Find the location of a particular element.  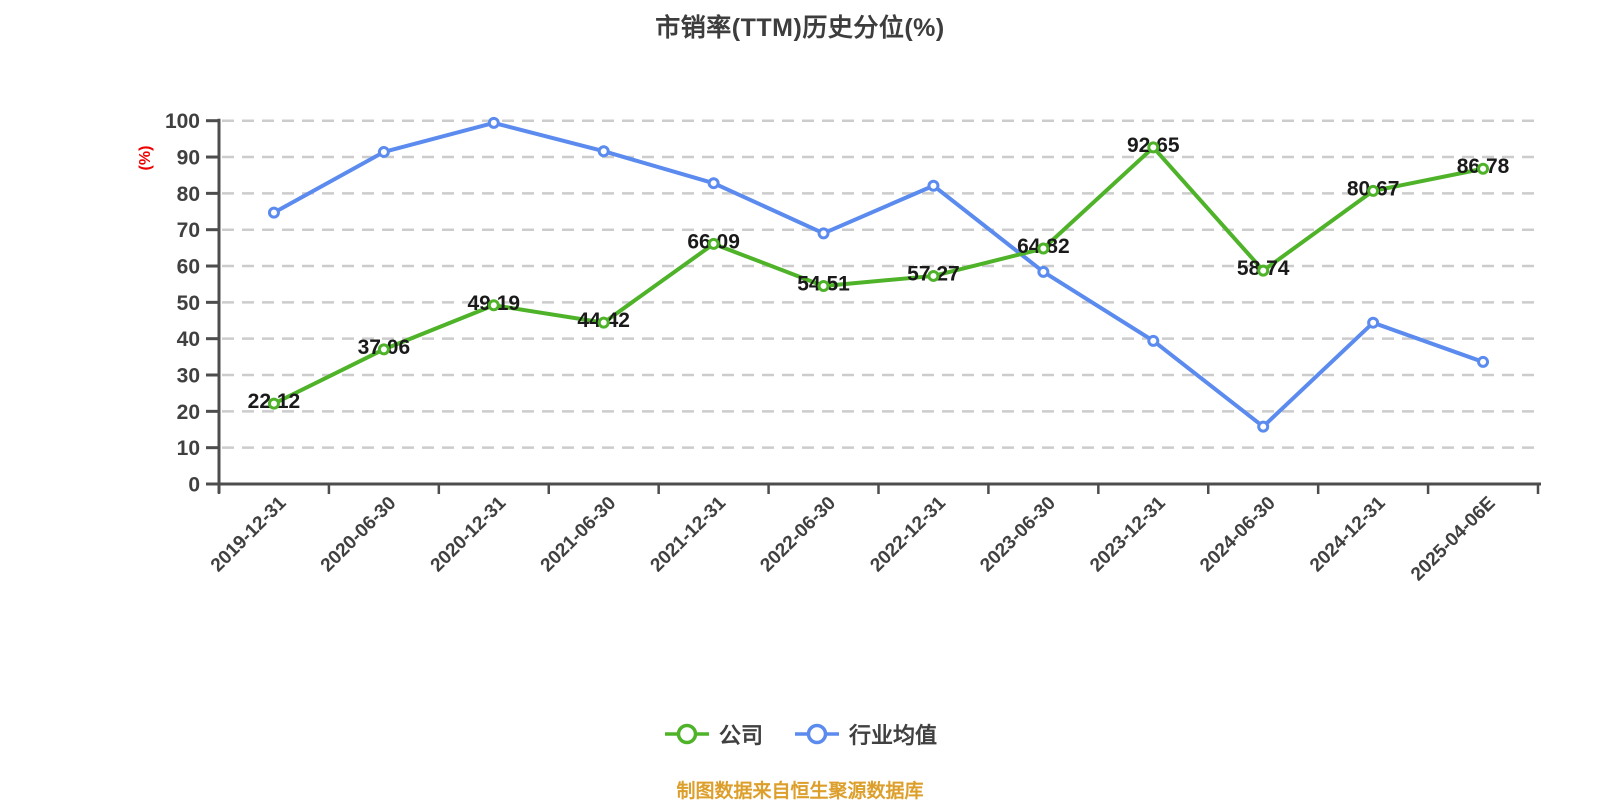

svg-text: 2021-12-31 is located at coordinates (689, 534).